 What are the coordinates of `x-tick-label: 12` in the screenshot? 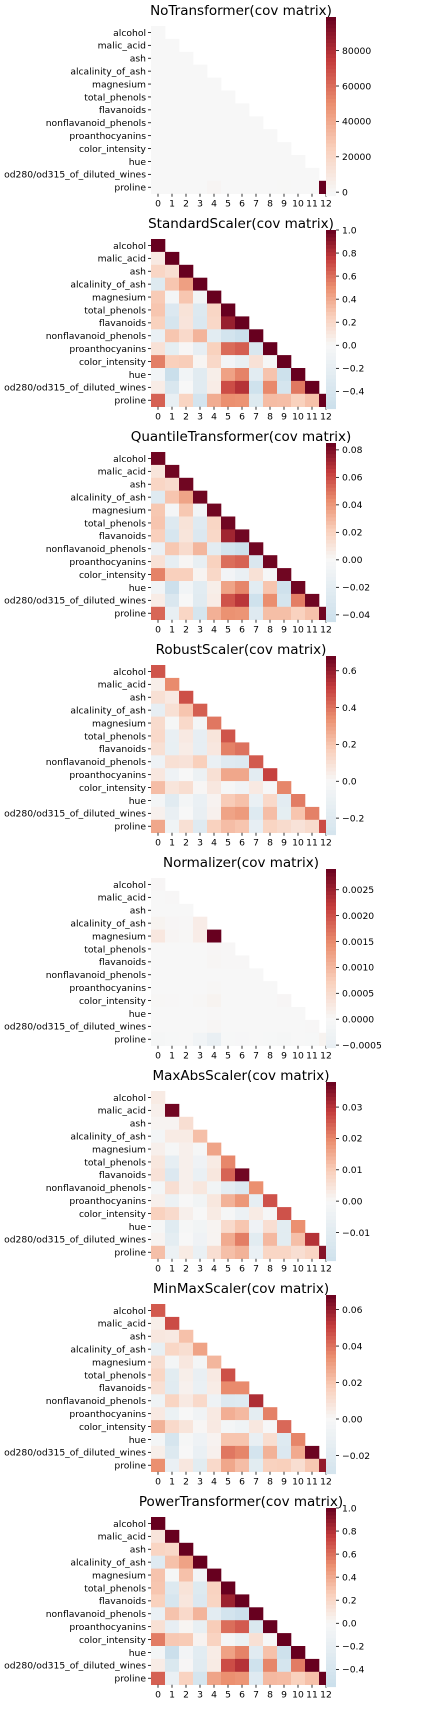 It's located at (326, 630).